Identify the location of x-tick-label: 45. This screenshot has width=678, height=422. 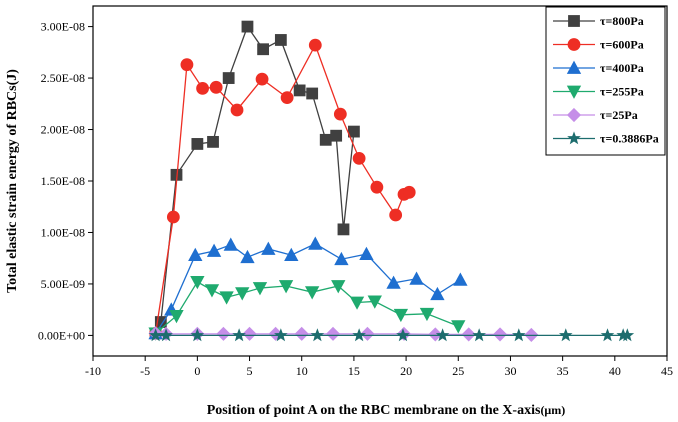
(667, 371).